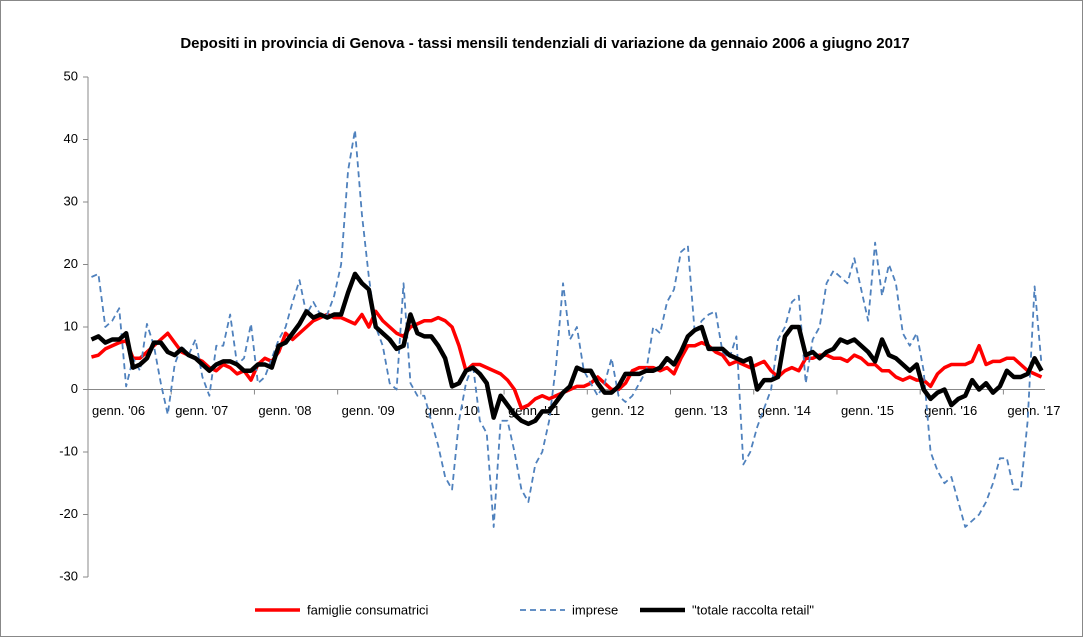  I want to click on x-tick-label: genn. '13, so click(701, 410).